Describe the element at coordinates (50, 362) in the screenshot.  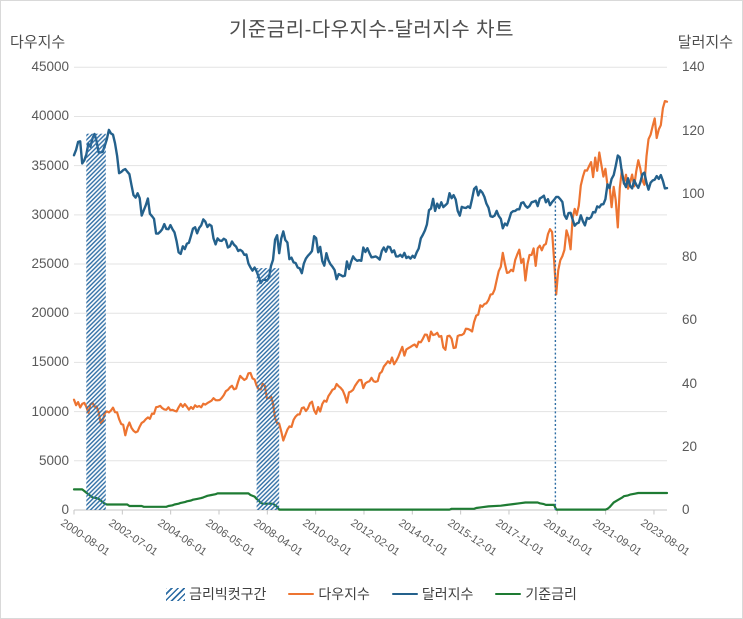
I see `left-axis-tick-label: 15000` at that location.